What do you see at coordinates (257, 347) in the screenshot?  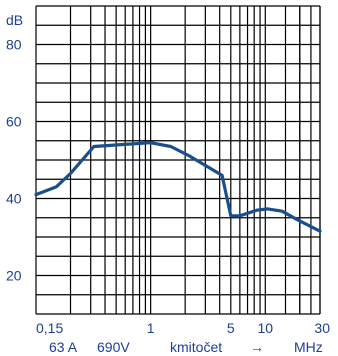 I see `arrow-annotation: →` at bounding box center [257, 347].